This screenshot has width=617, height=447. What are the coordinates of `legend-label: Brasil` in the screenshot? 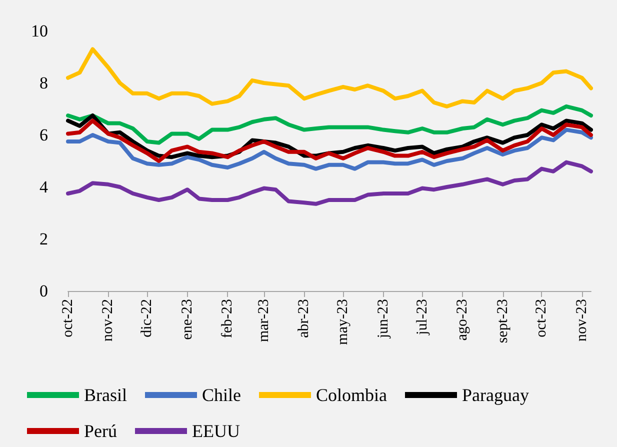 It's located at (105, 395).